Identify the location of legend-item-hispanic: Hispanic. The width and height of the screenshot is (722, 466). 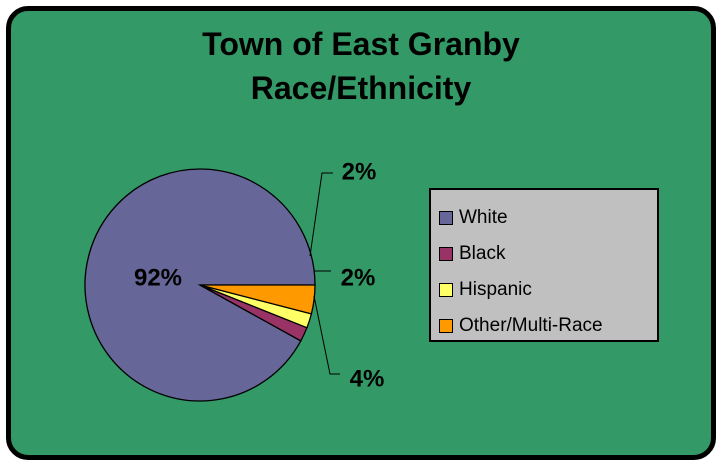
(544, 290).